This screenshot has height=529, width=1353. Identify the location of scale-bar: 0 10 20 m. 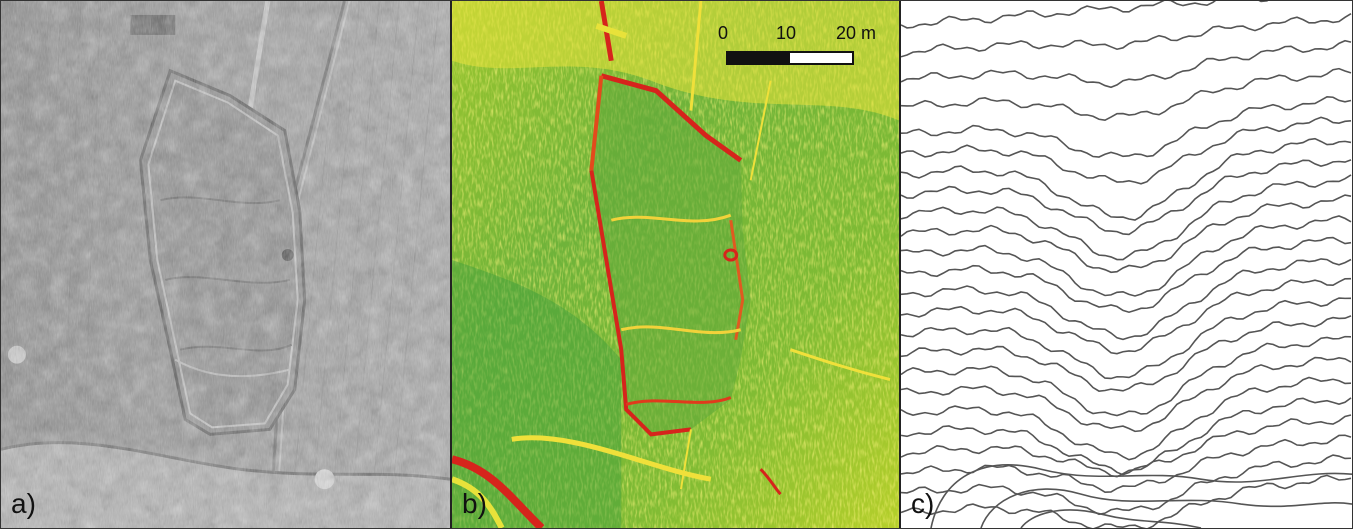
(798, 53).